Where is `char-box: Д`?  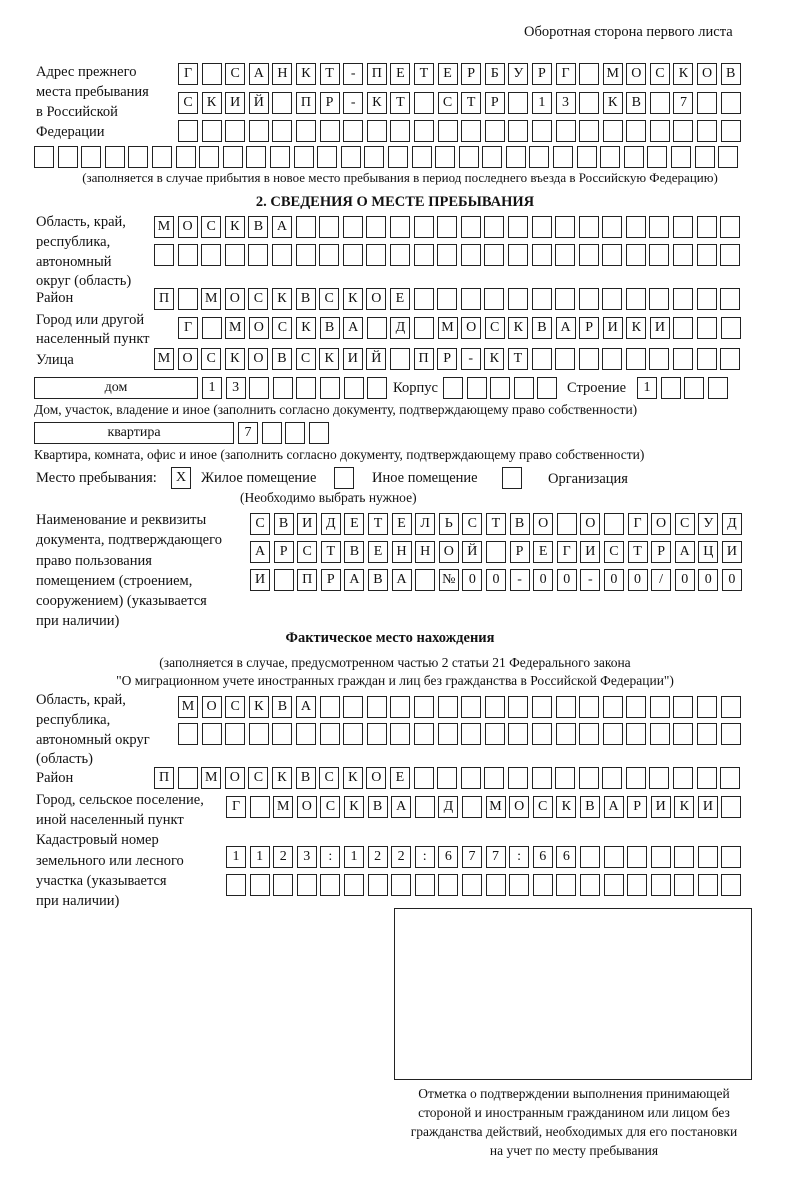
char-box: Д is located at coordinates (448, 807).